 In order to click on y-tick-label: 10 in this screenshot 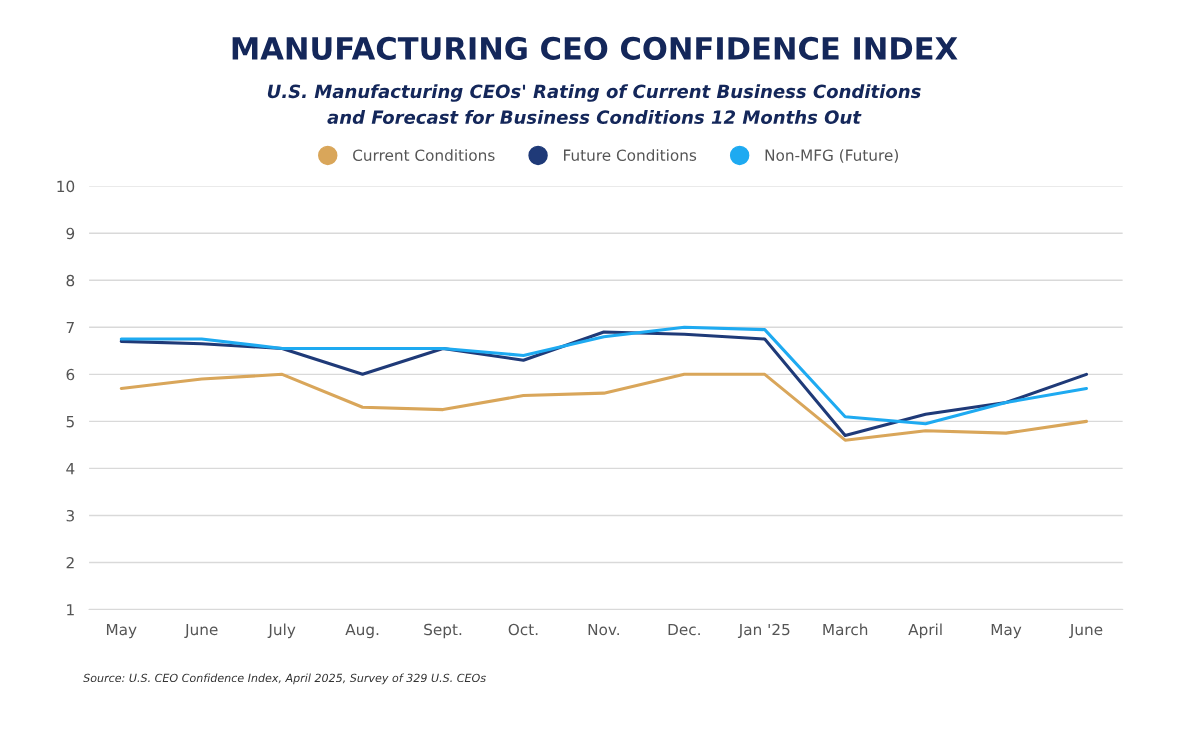, I will do `click(66, 186)`.